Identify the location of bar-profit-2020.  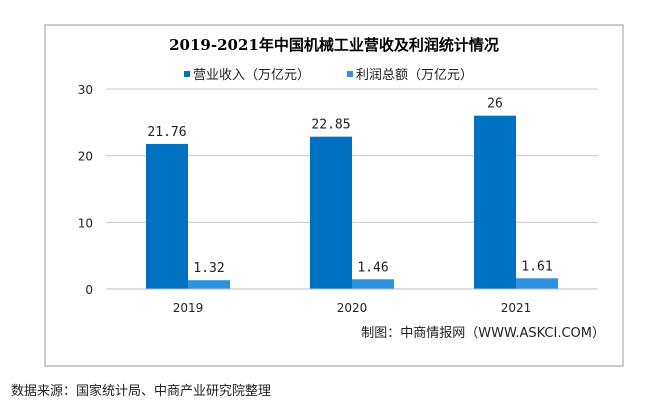
(373, 284).